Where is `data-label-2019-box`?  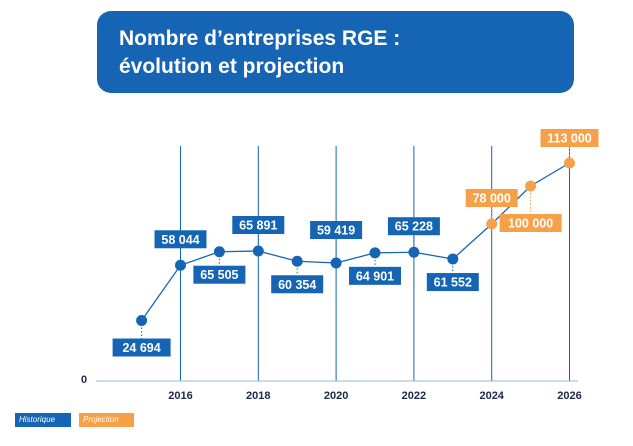
data-label-2019-box is located at coordinates (297, 284).